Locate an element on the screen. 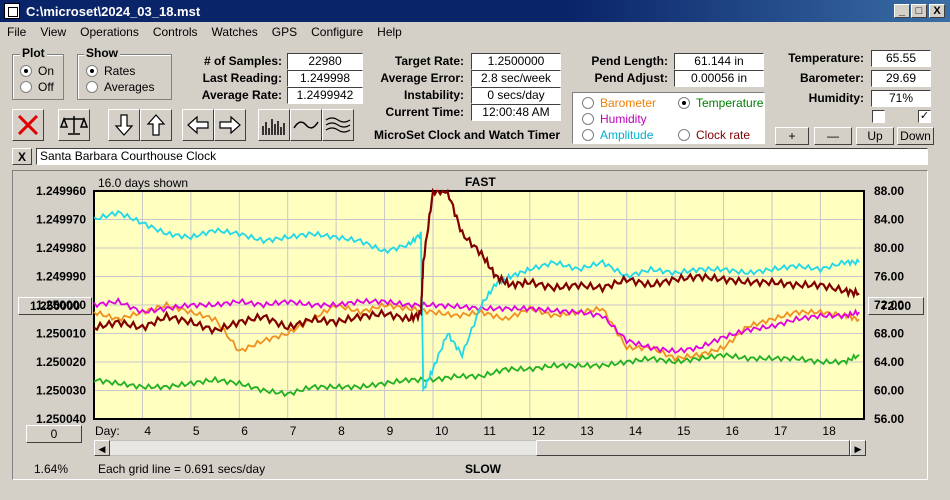 This screenshot has width=950, height=500. clock-rate-radio: Clock rate is located at coordinates (714, 135).